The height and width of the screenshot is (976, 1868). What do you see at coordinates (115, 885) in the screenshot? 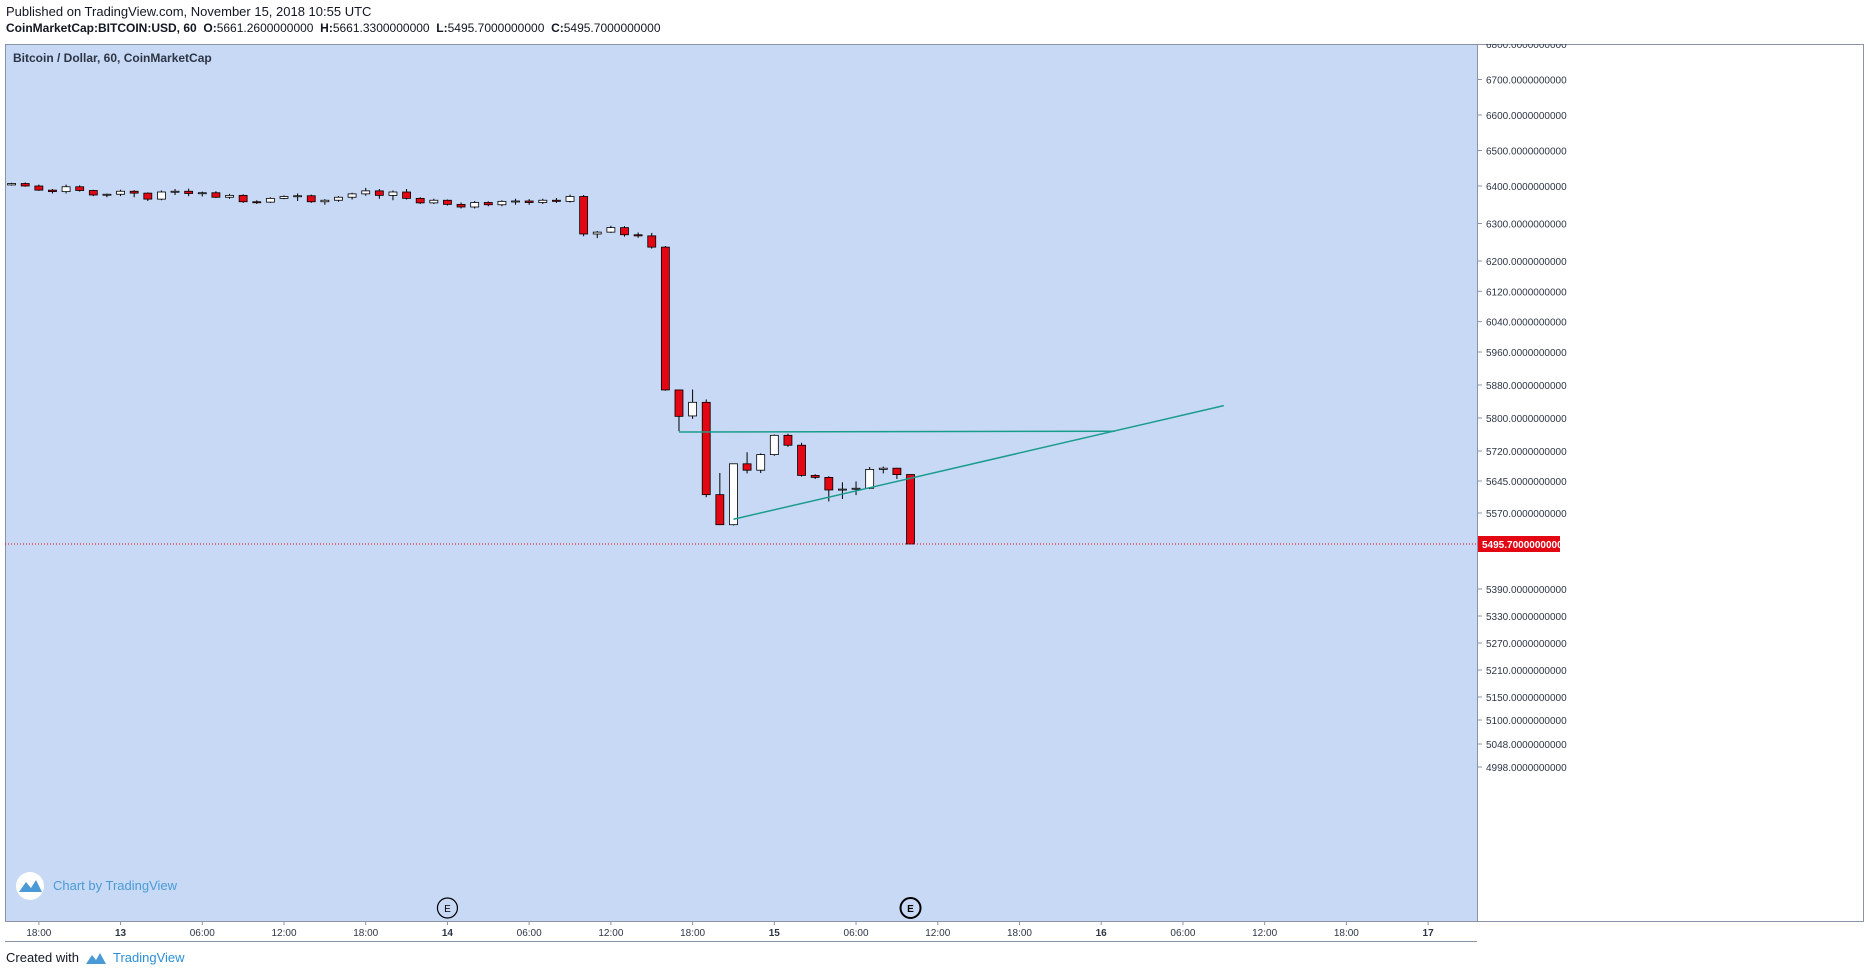
I see `watermark-text: Chart by TradingView` at bounding box center [115, 885].